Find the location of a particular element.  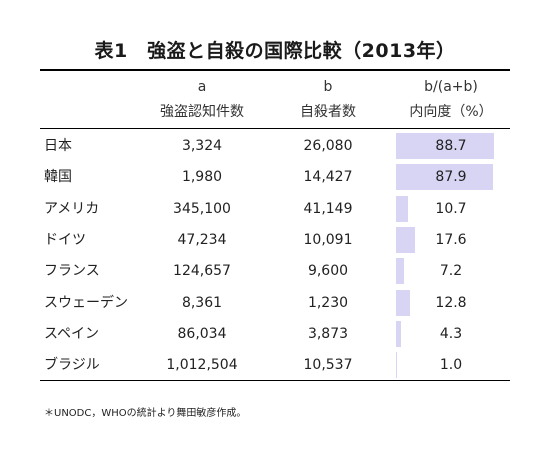

introversion-cell: 88.7 is located at coordinates (451, 146).